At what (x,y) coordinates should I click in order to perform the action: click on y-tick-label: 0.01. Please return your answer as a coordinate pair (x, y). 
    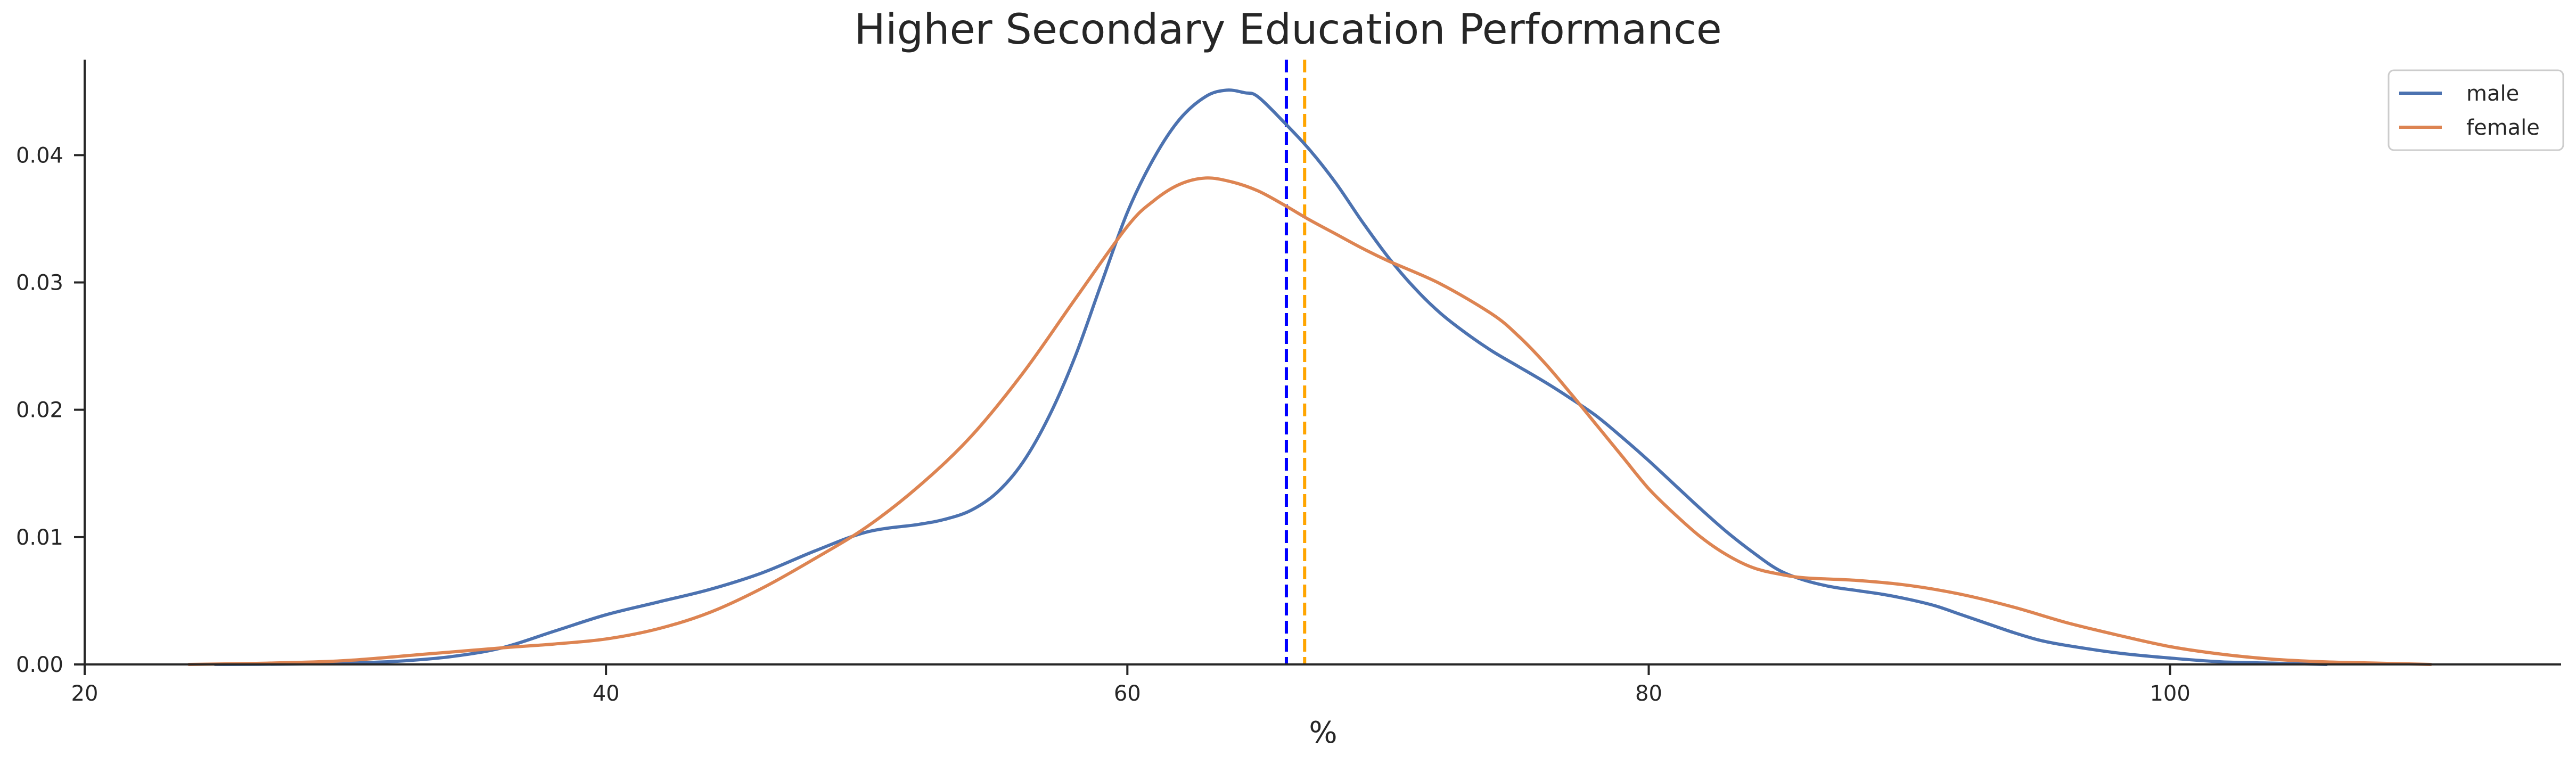
    Looking at the image, I should click on (39, 537).